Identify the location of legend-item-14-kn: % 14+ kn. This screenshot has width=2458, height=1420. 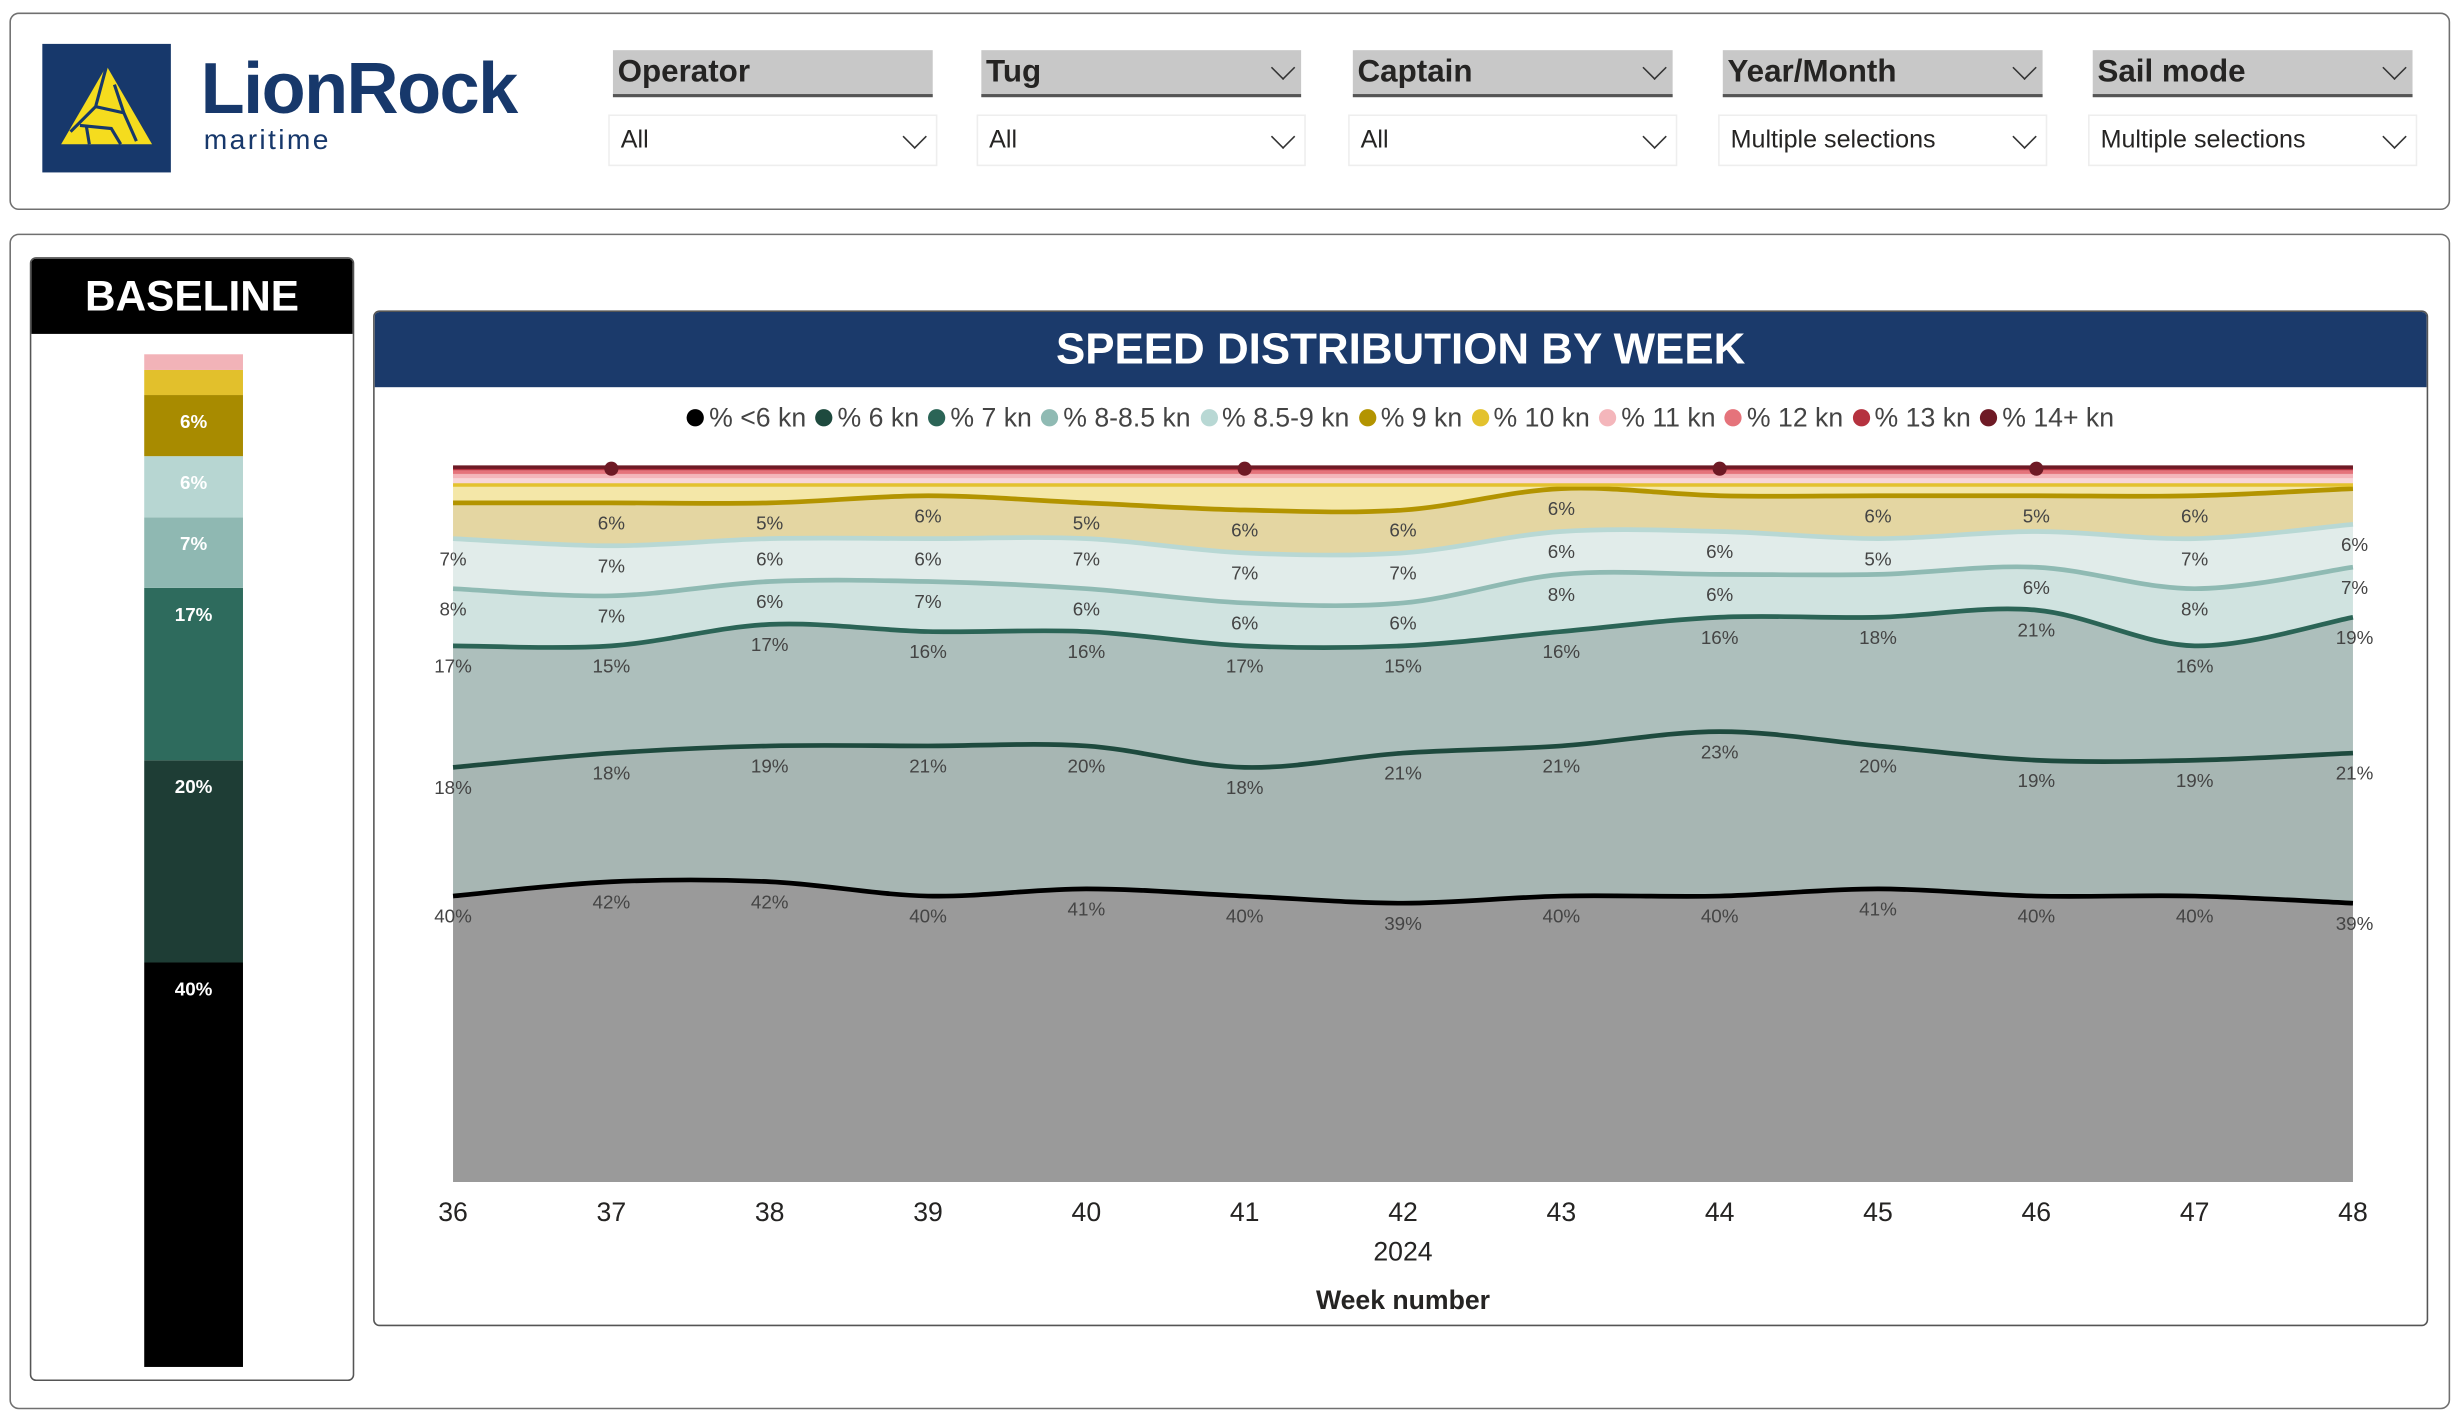
(2047, 418).